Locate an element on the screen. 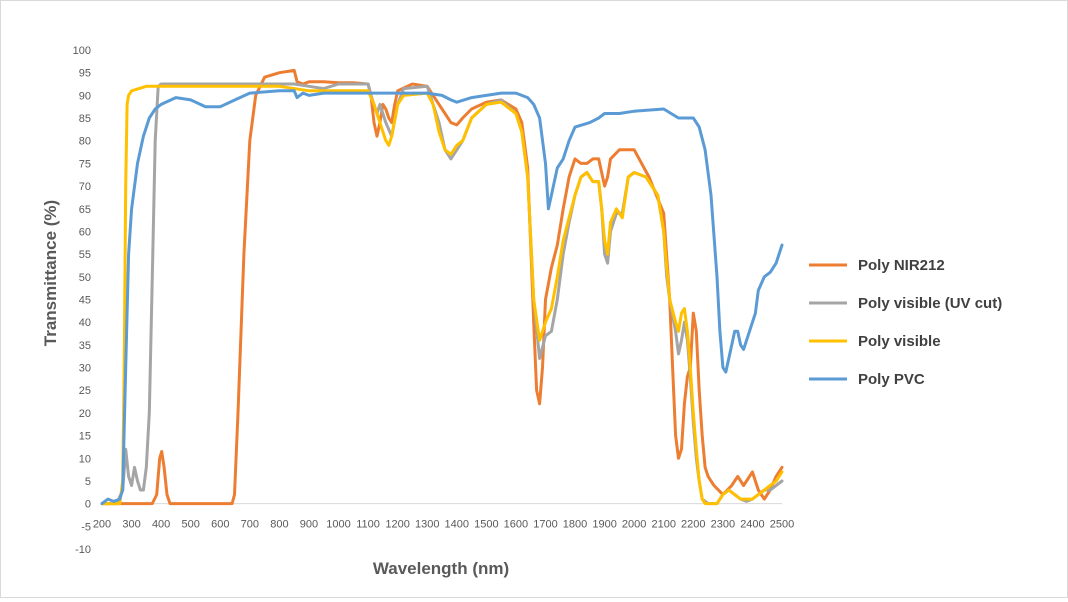  x-tick-label: 1000 is located at coordinates (338, 525).